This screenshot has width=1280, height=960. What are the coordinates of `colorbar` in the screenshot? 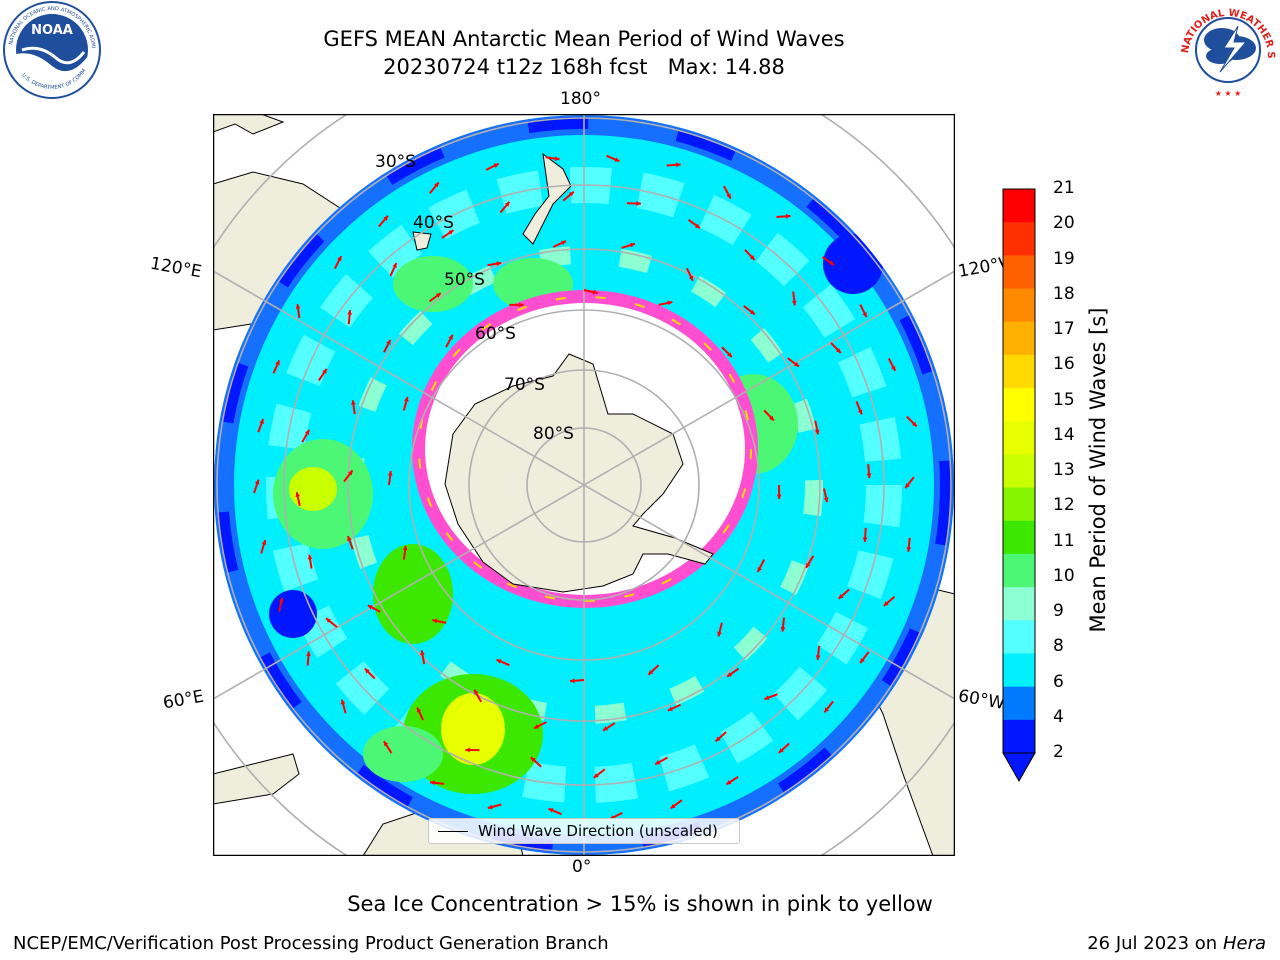 It's located at (1019, 485).